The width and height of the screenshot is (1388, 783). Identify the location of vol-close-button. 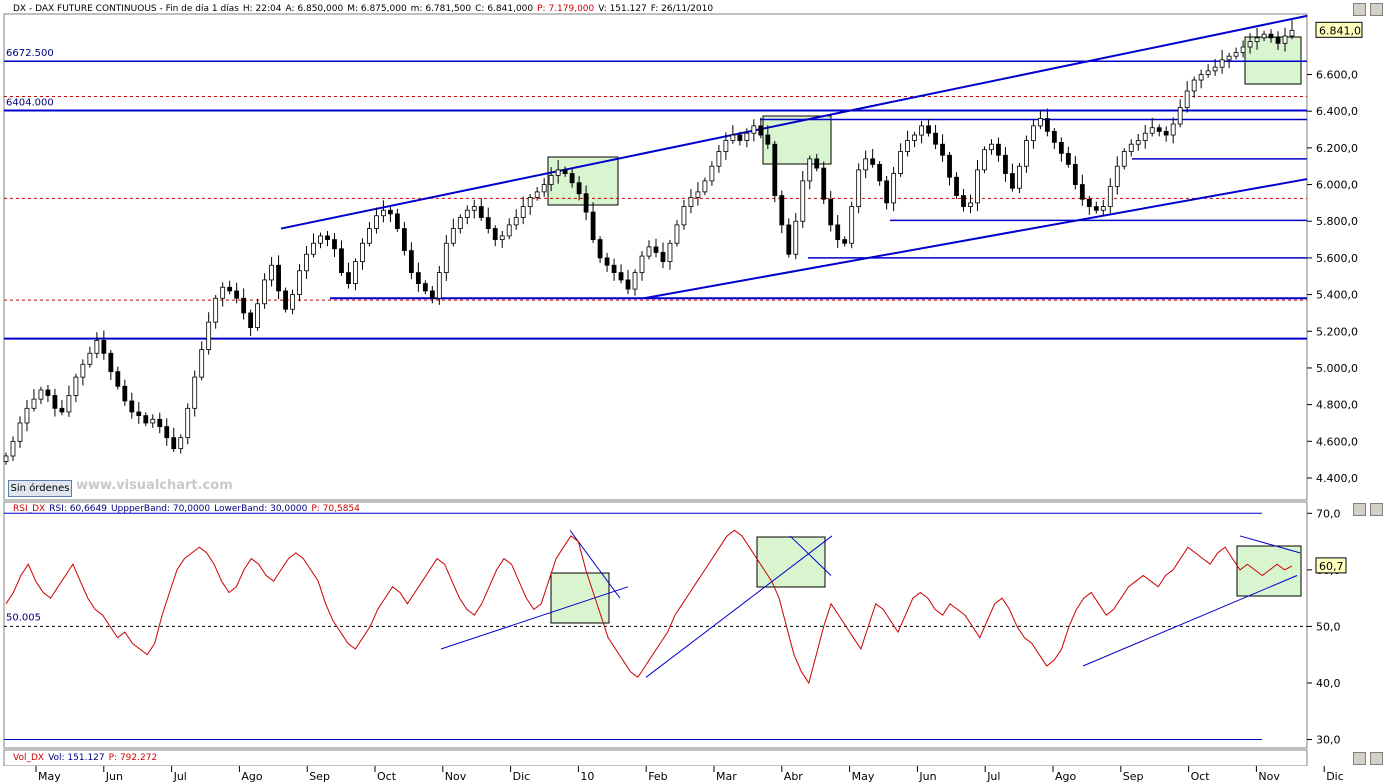
(1376, 758).